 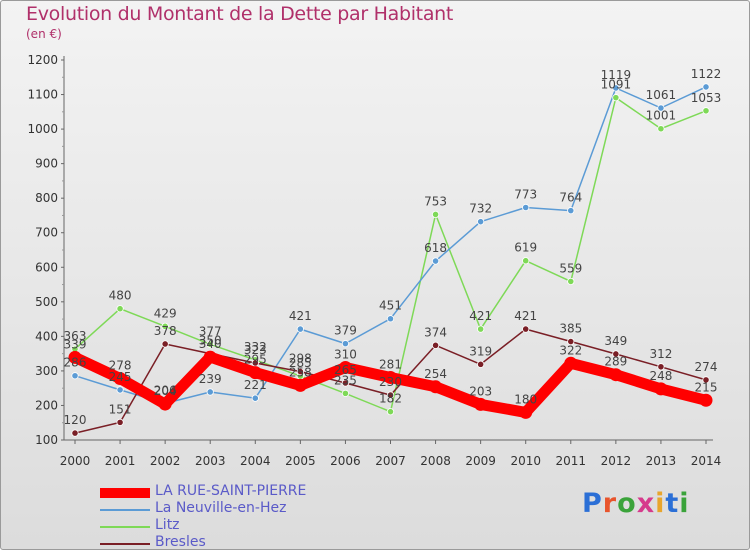 I want to click on data-label: 245, so click(x=120, y=377).